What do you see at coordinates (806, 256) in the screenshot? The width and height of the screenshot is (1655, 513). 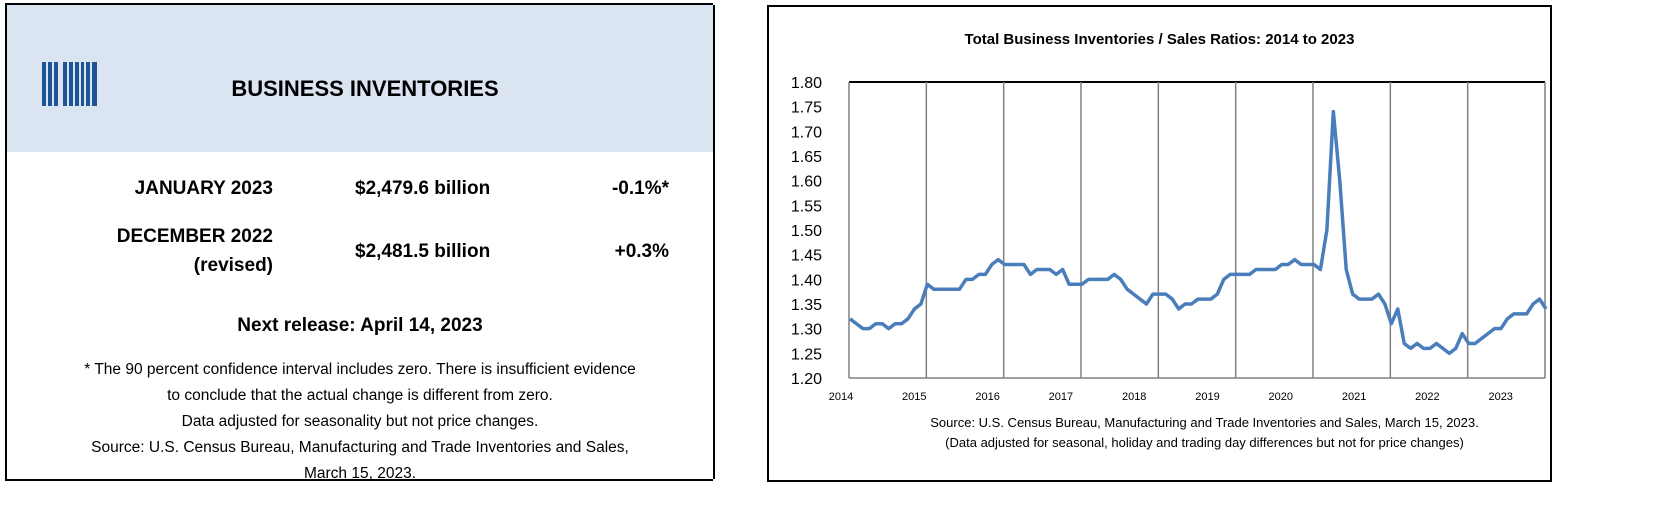 I see `y-tick-label: 1.45` at bounding box center [806, 256].